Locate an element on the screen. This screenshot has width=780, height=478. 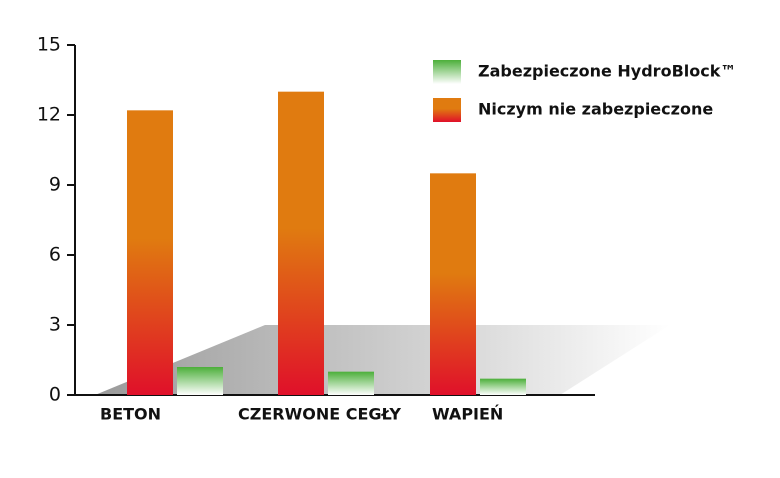
x-tick-label: CZERWONE CEGŁY is located at coordinates (319, 414).